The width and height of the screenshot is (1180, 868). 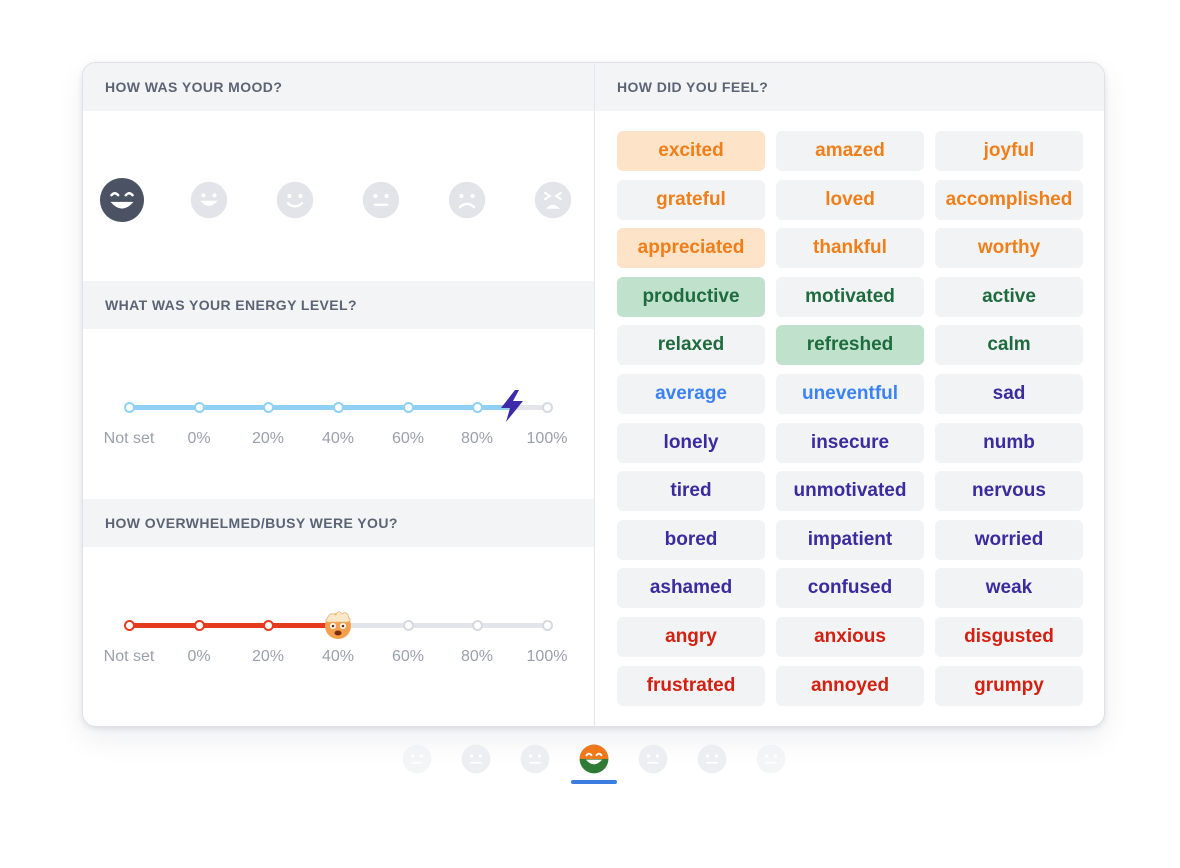 I want to click on feeling-chip-appreciated: appreciated, so click(x=691, y=248).